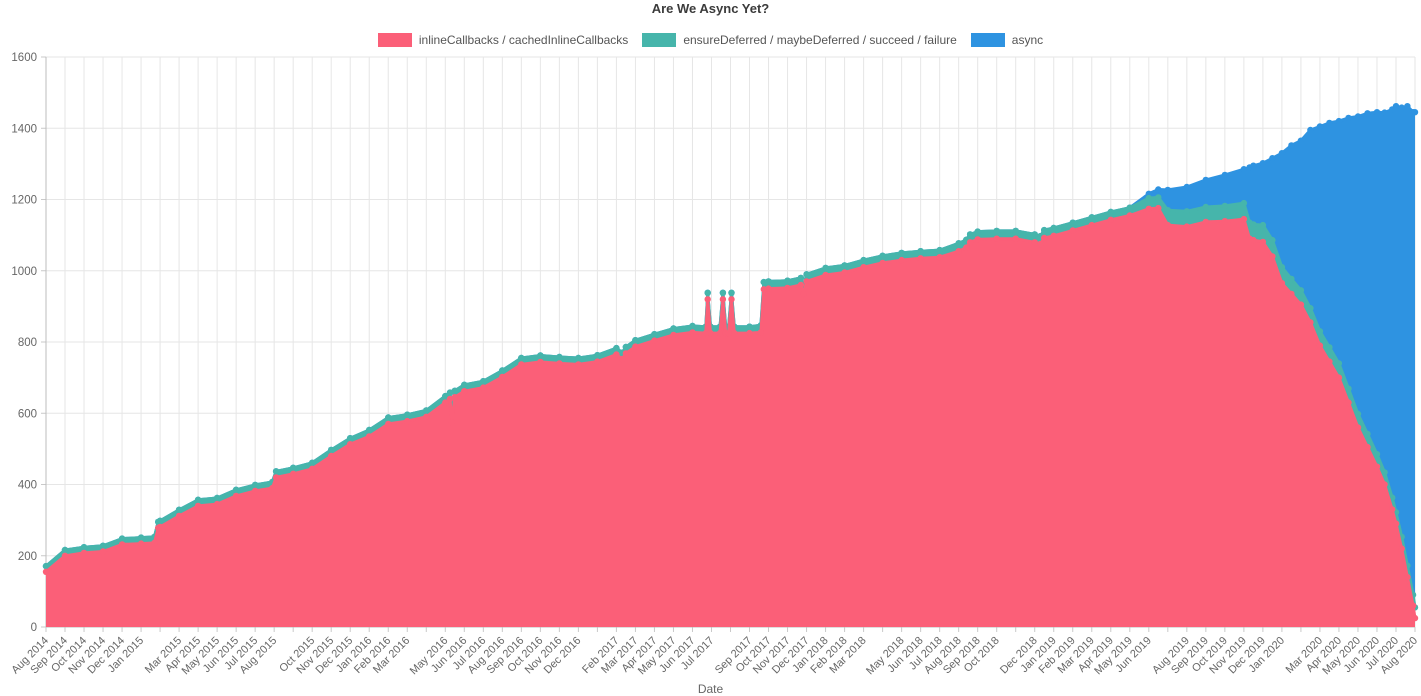  Describe the element at coordinates (523, 40) in the screenshot. I see `legend-label-inlinecallbacks: inlineCallbacks / cachedInlineCallbacks` at that location.